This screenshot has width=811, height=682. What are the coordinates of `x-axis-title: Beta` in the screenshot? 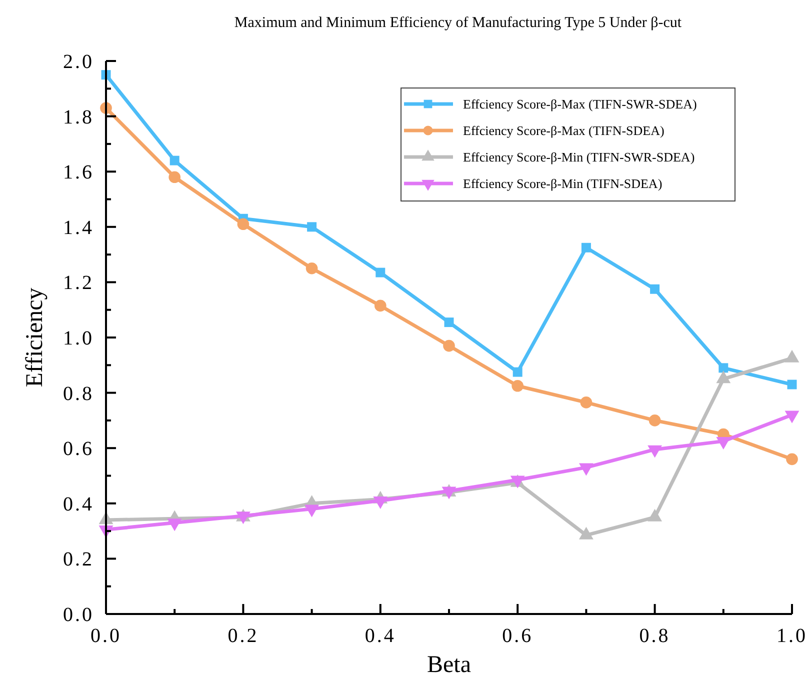 It's located at (449, 665).